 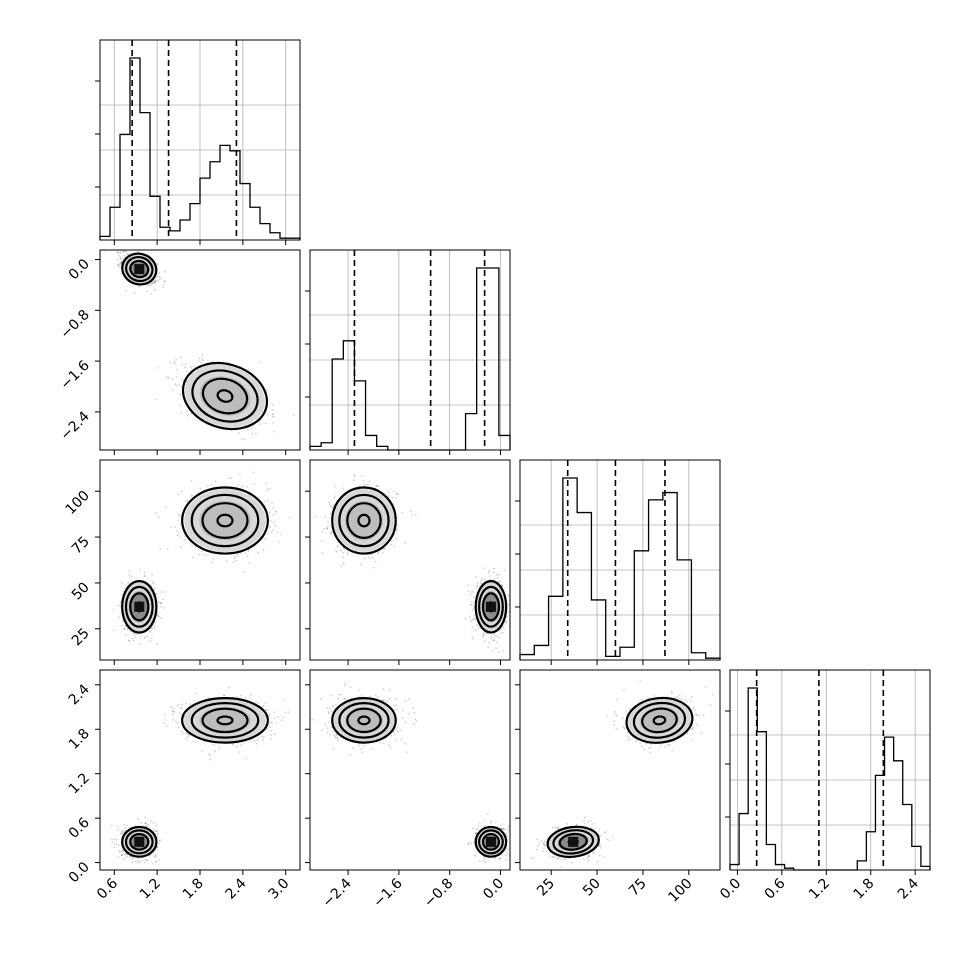 I want to click on x-tick-label: 0.0, so click(x=730, y=889).